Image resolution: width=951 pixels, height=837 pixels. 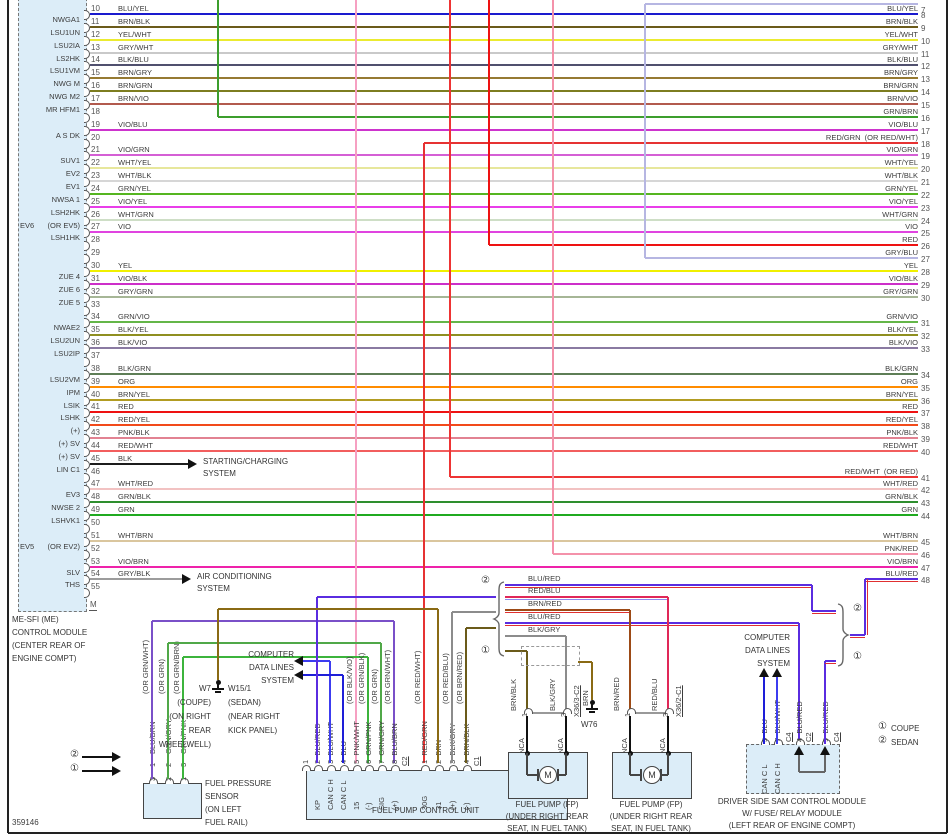 I want to click on module-signal-label: NWSA 1, so click(x=65, y=199).